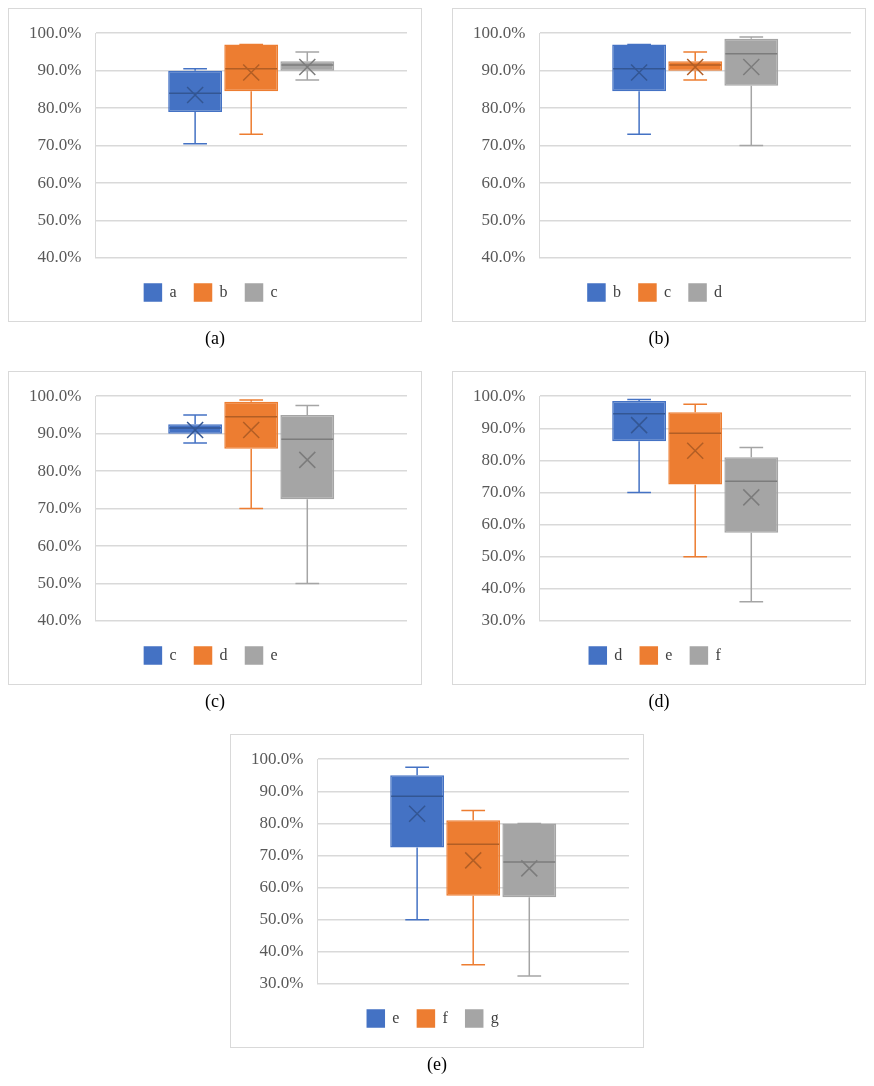 The height and width of the screenshot is (1086, 874). What do you see at coordinates (659, 701) in the screenshot?
I see `text: (d)` at bounding box center [659, 701].